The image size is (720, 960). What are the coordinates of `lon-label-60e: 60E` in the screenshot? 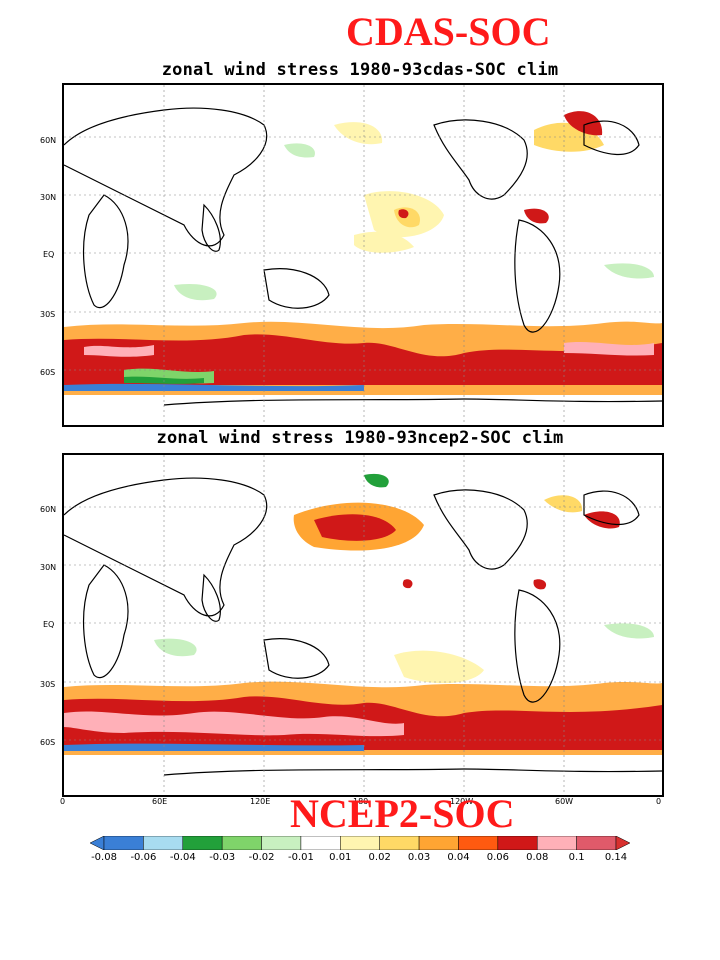 It's located at (160, 801).